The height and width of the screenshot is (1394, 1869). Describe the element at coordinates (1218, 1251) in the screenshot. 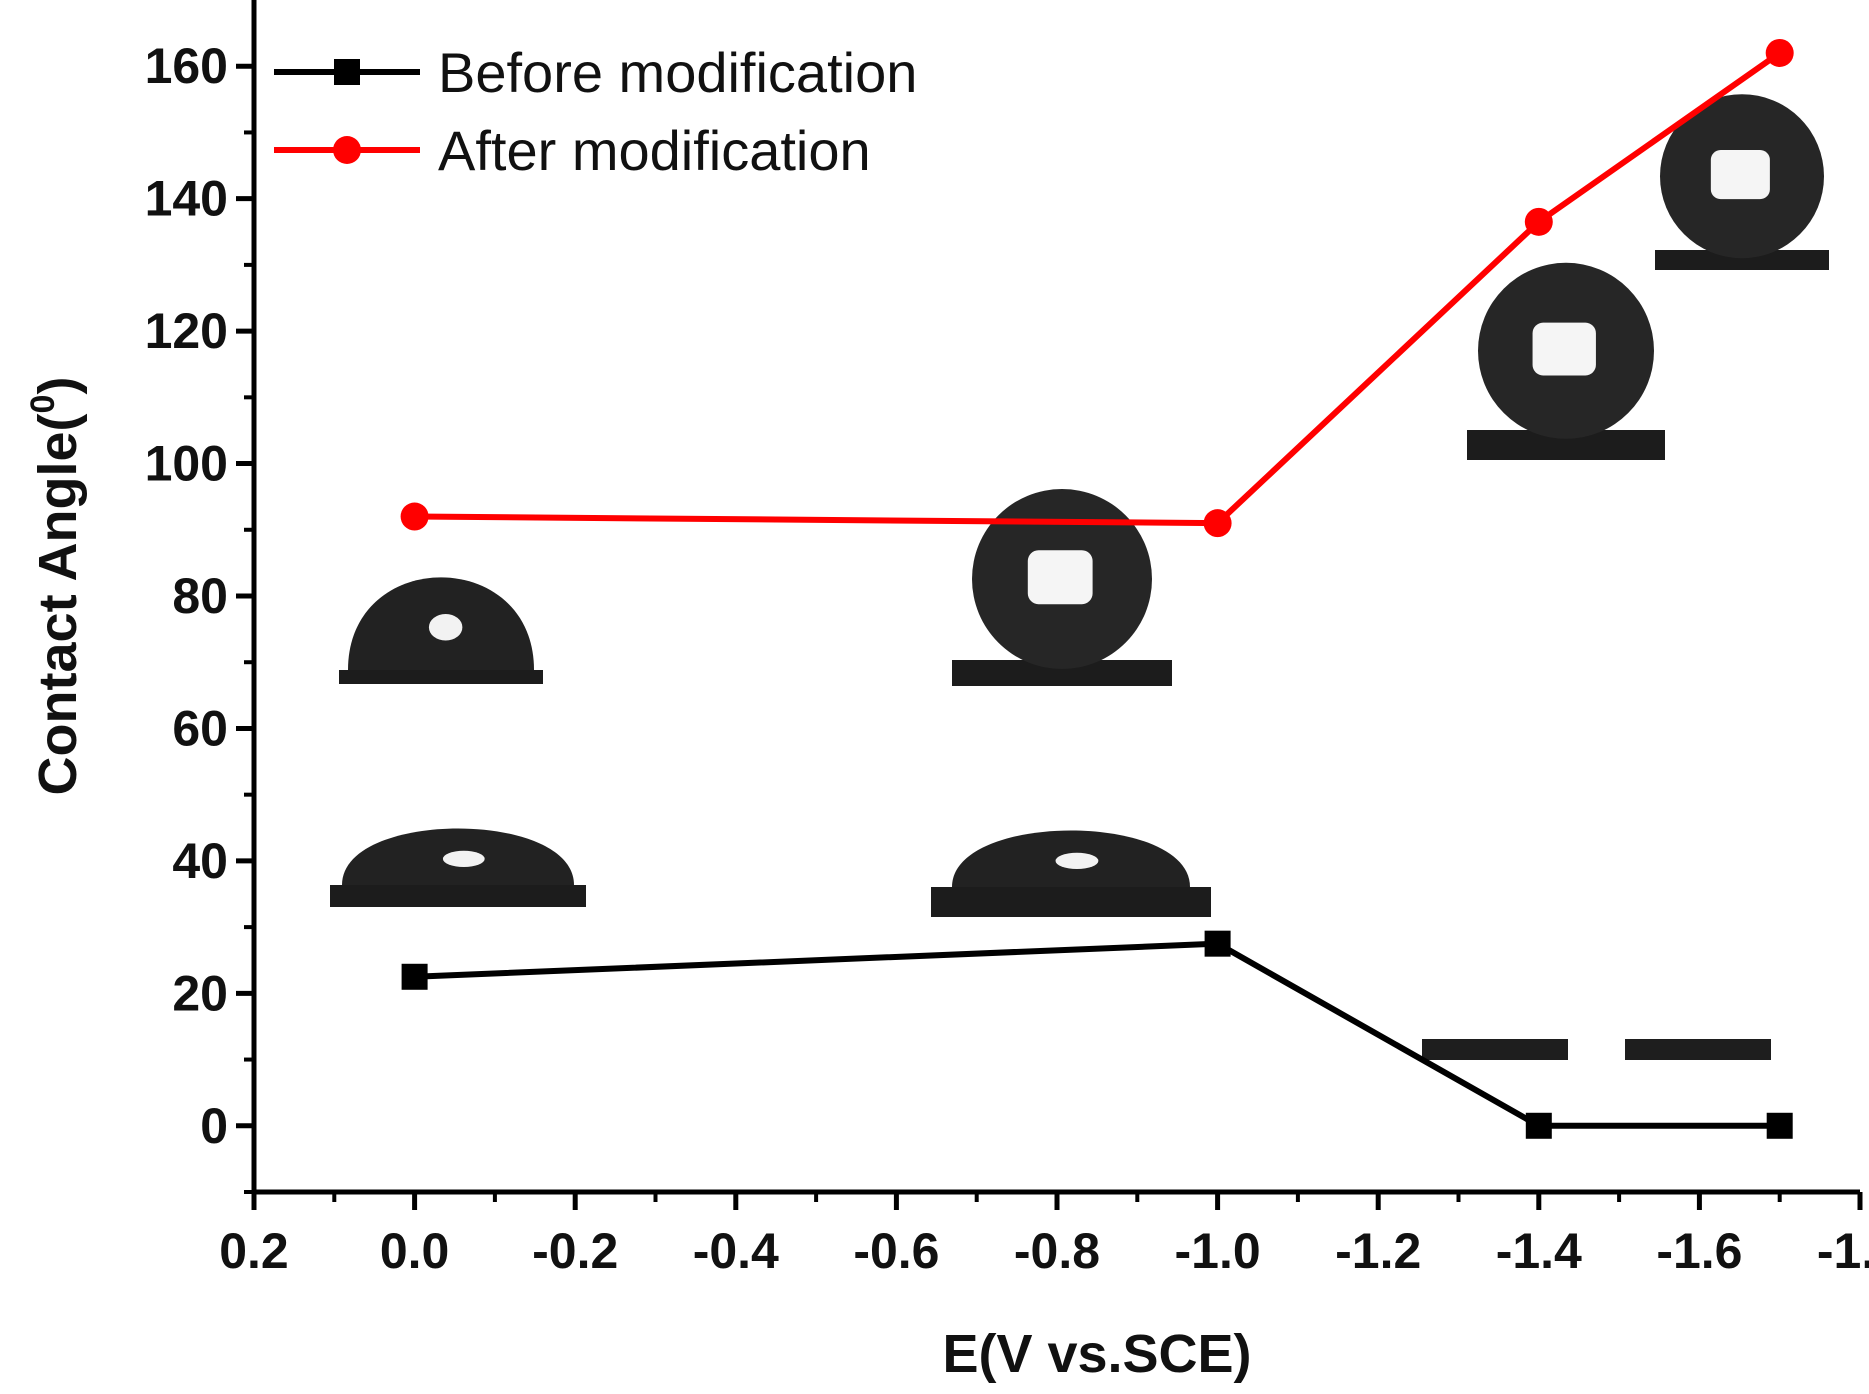

I see `x-tick-label: -1.0` at that location.